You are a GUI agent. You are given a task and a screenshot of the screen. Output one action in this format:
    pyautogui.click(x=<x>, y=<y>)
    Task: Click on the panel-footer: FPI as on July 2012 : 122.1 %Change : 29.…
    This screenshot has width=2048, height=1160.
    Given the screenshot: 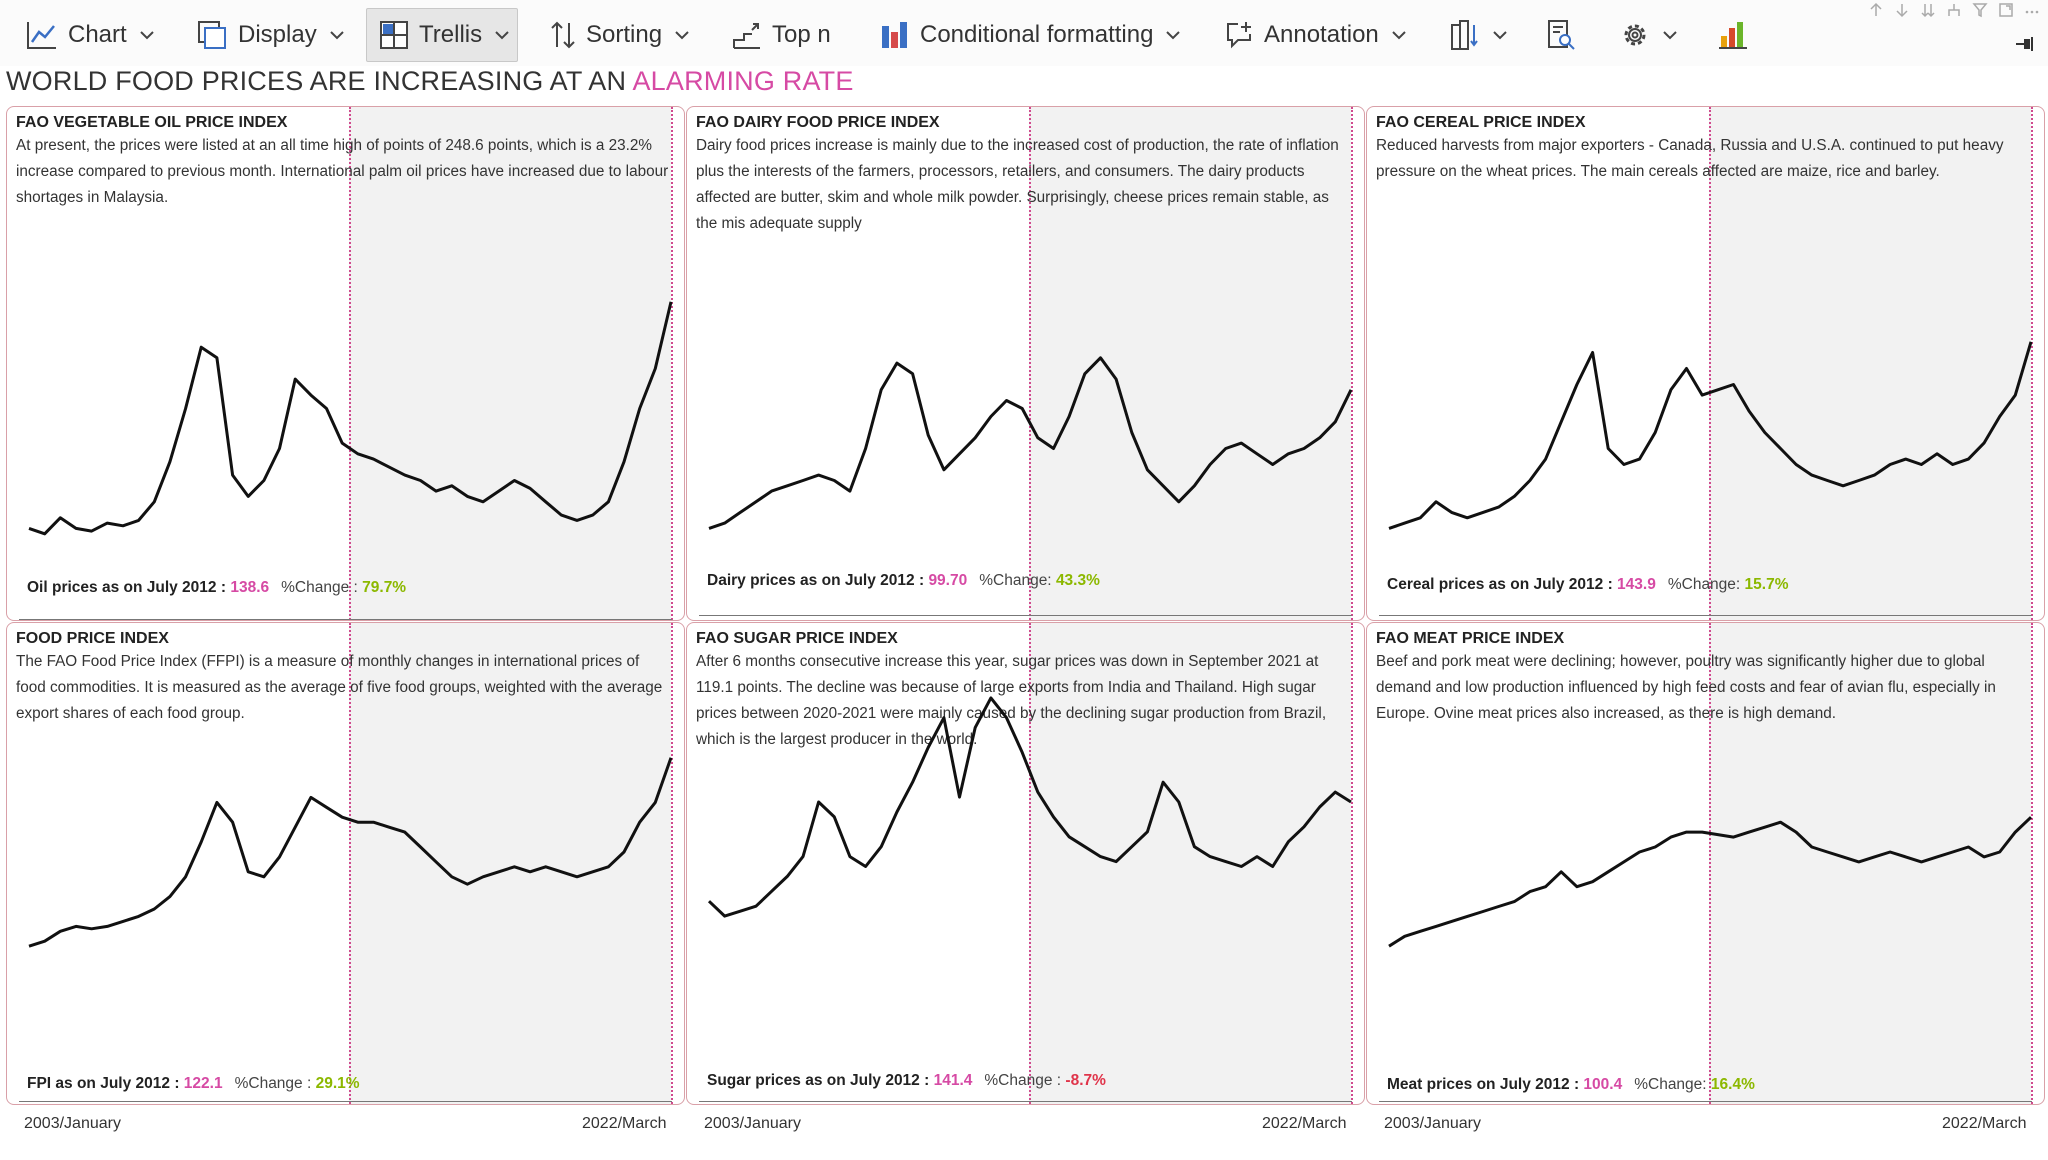 What is the action you would take?
    pyautogui.click(x=193, y=1084)
    